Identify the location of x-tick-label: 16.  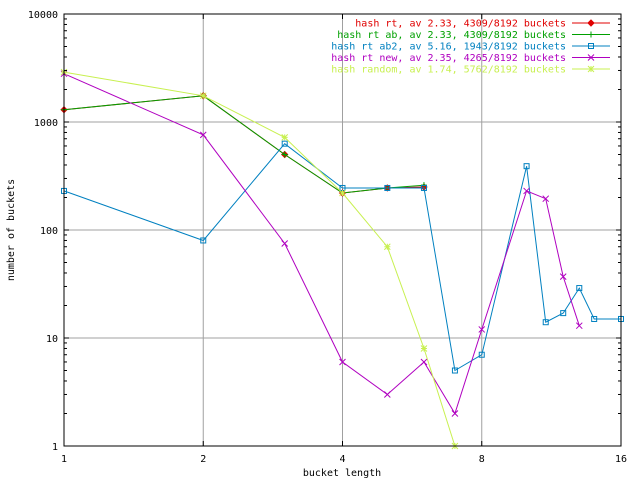
(621, 459).